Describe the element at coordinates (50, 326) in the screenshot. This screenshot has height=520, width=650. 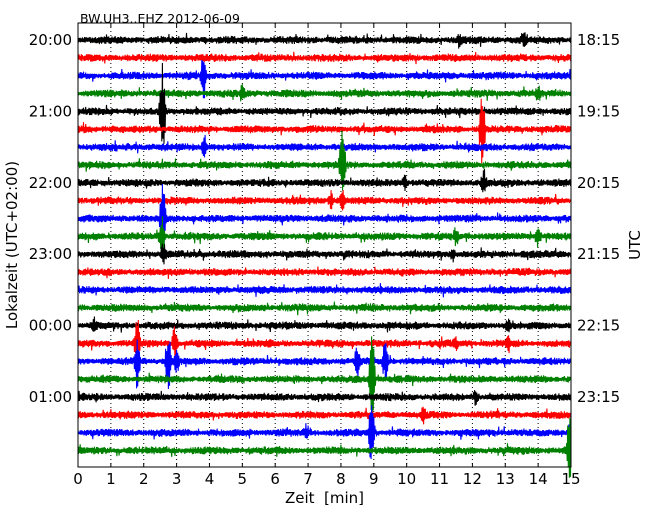
I see `left-time-label: 00:00` at that location.